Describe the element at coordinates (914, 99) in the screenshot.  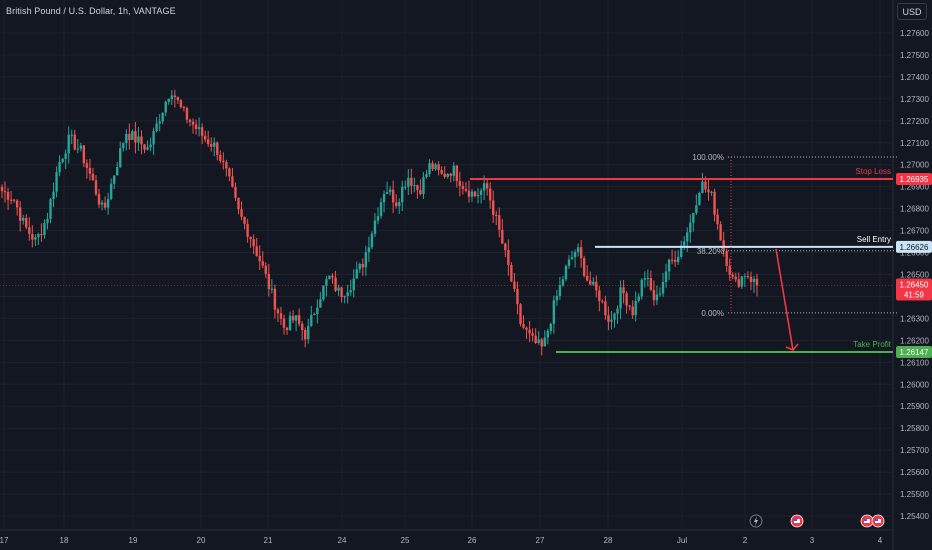
I see `price-tick-label: 1.27300` at that location.